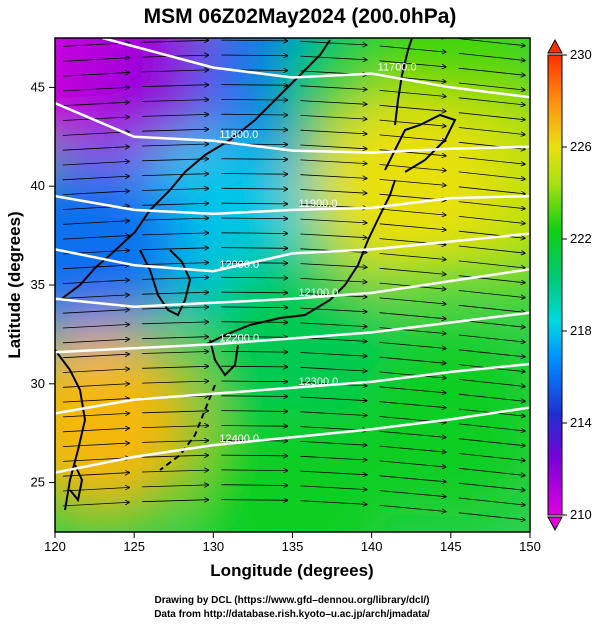  Describe the element at coordinates (581, 54) in the screenshot. I see `colorbar-tick-label-230: 230` at that location.